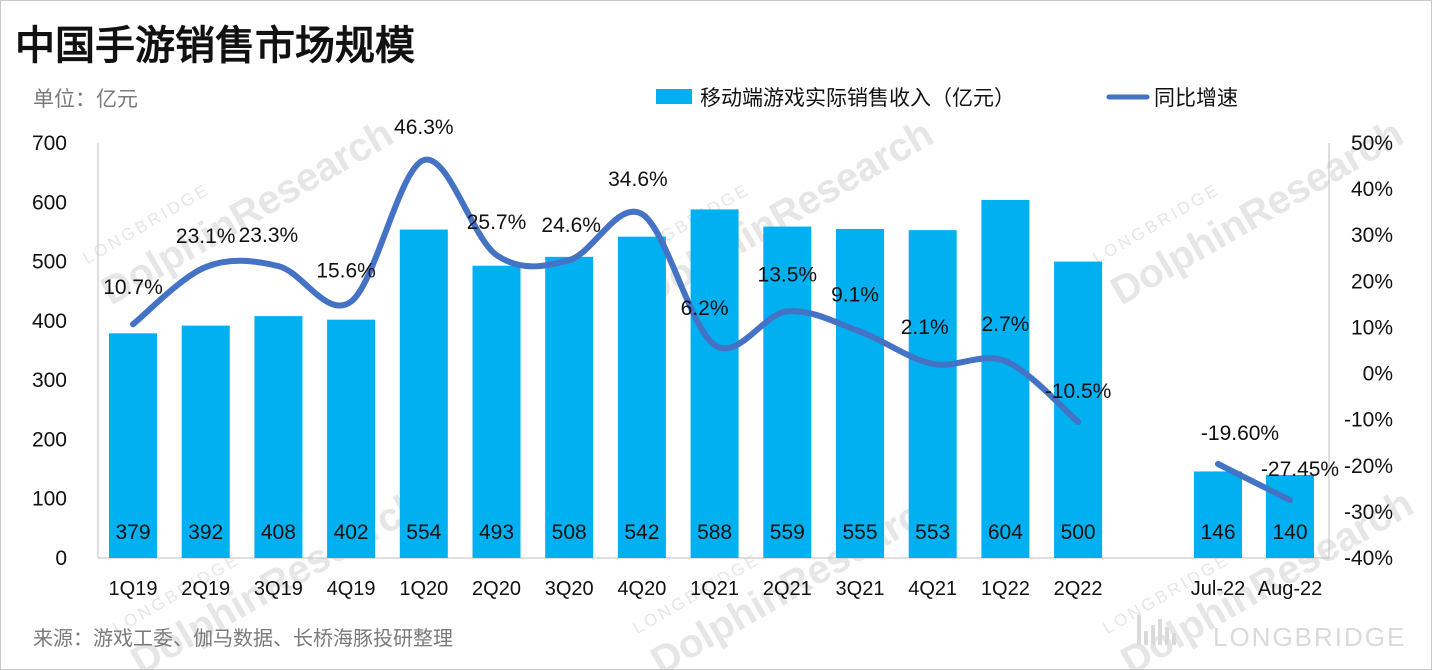 This screenshot has width=1432, height=670. What do you see at coordinates (714, 532) in the screenshot?
I see `bar-data-label: 588` at bounding box center [714, 532].